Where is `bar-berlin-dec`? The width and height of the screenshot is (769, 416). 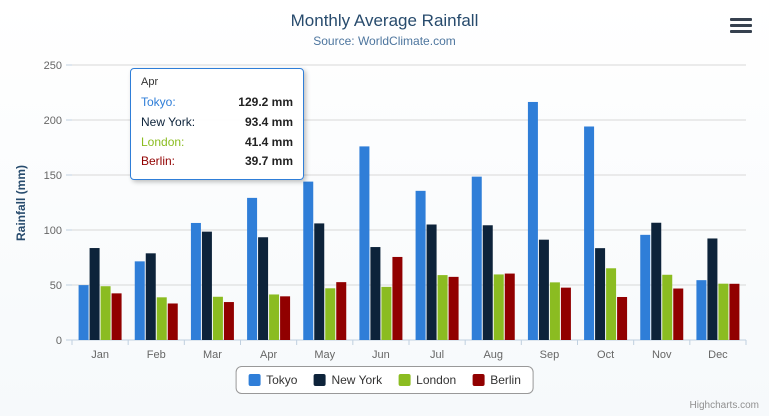
bar-berlin-dec is located at coordinates (734, 311).